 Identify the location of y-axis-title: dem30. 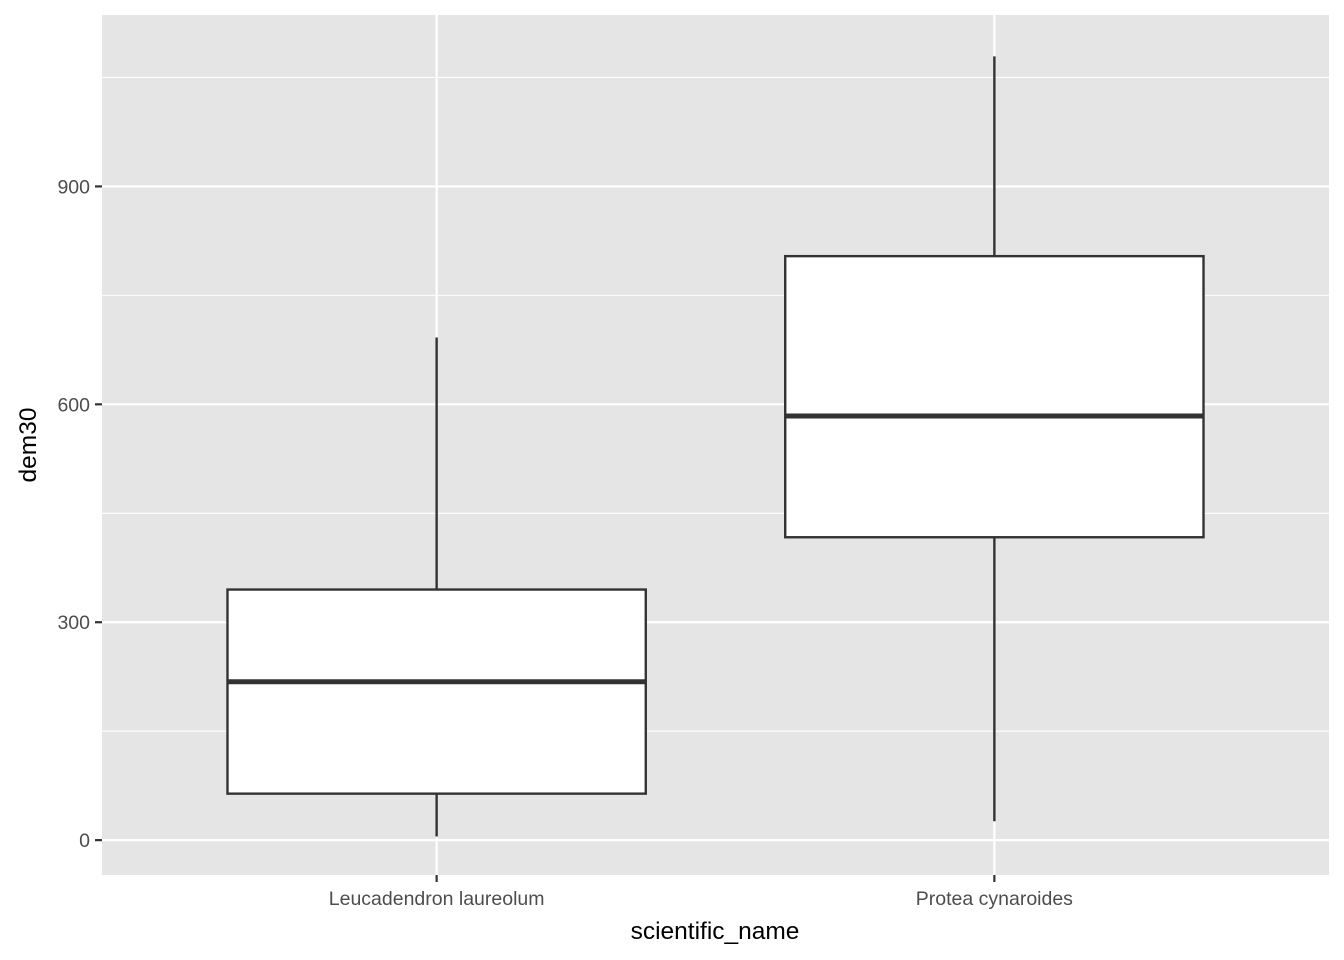
(28, 445).